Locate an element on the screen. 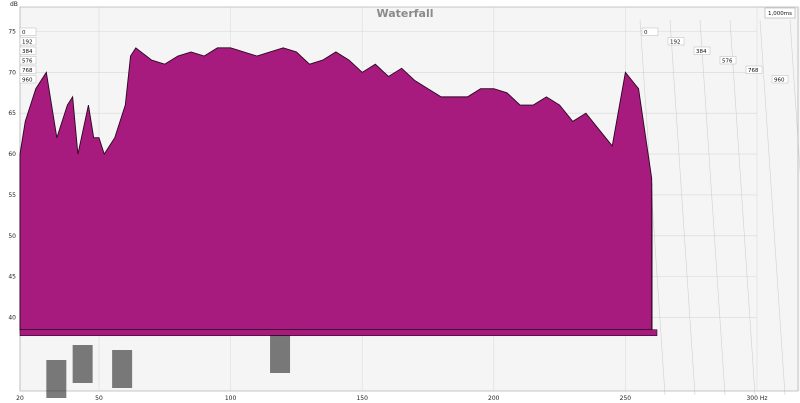  time-label-left: 576 is located at coordinates (27, 62).